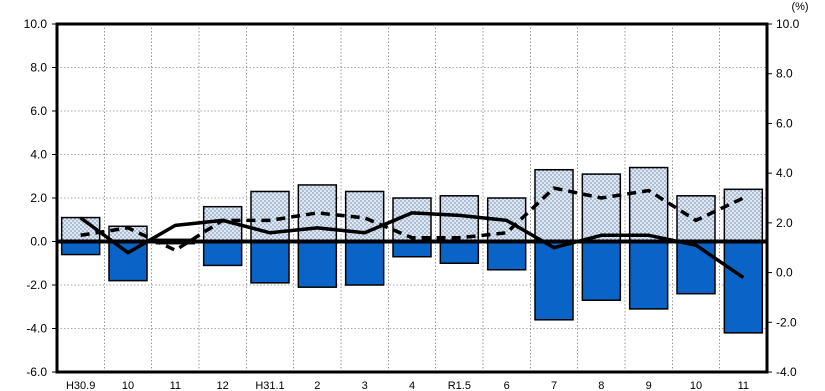 The image size is (825, 391). What do you see at coordinates (269, 385) in the screenshot?
I see `x-axis-tick-label: H31.1` at bounding box center [269, 385].